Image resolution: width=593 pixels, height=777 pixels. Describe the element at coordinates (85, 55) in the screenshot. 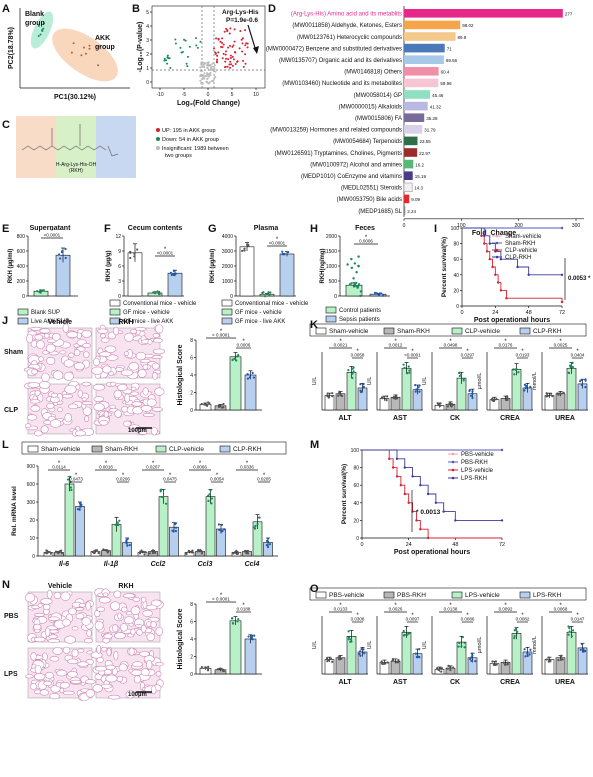

I see `akk-group-ellipse` at that location.